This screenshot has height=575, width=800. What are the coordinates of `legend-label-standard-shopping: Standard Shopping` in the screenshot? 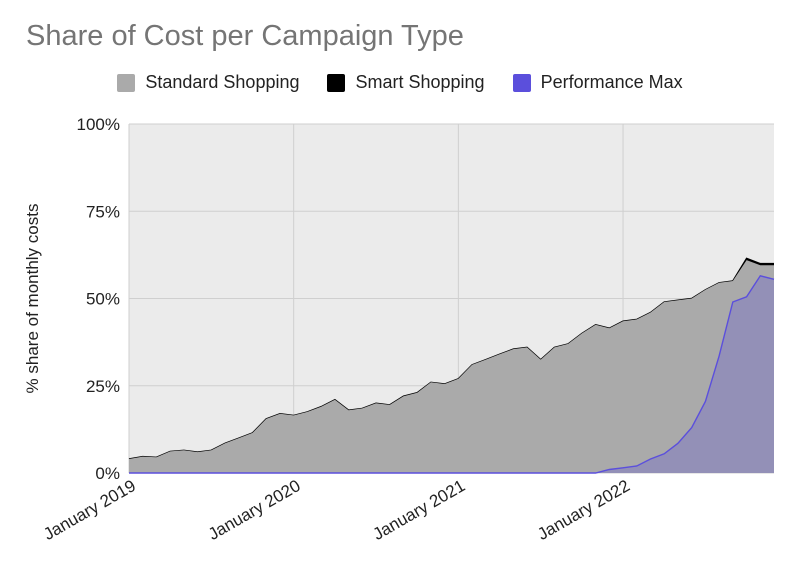 It's located at (222, 82).